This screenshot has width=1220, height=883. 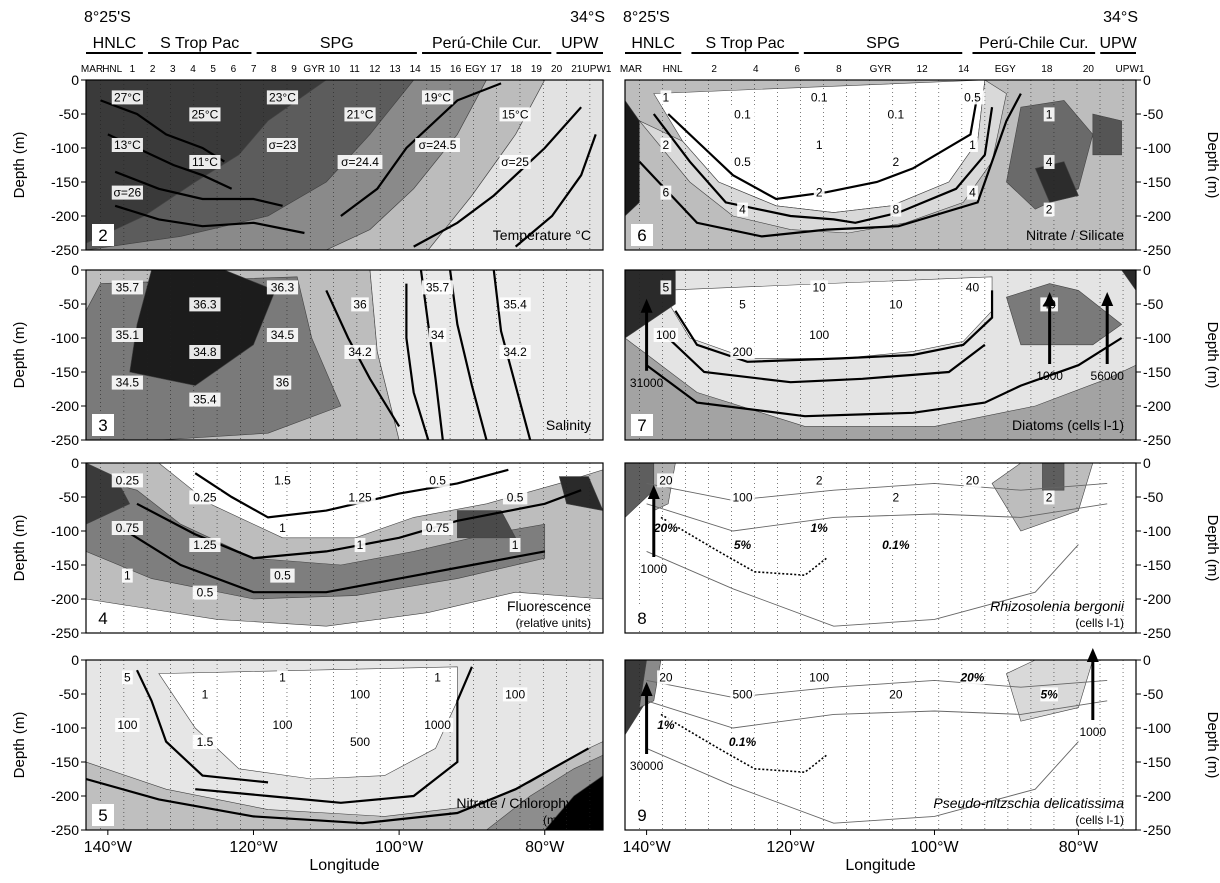 I want to click on contour-fills, so click(x=874, y=548).